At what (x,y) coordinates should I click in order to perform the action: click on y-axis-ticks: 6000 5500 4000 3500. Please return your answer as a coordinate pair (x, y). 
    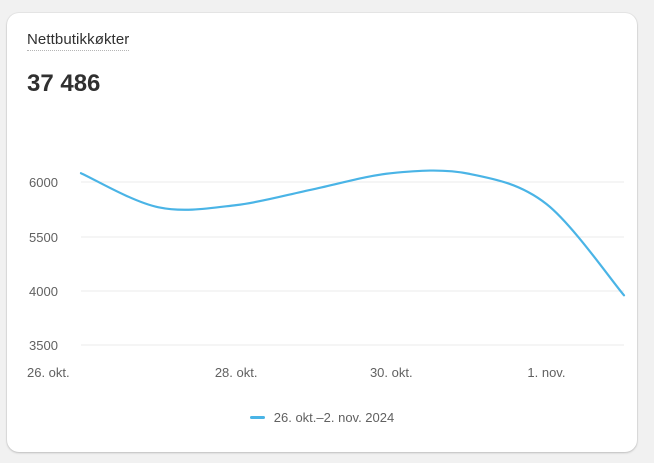
    Looking at the image, I should click on (43, 264).